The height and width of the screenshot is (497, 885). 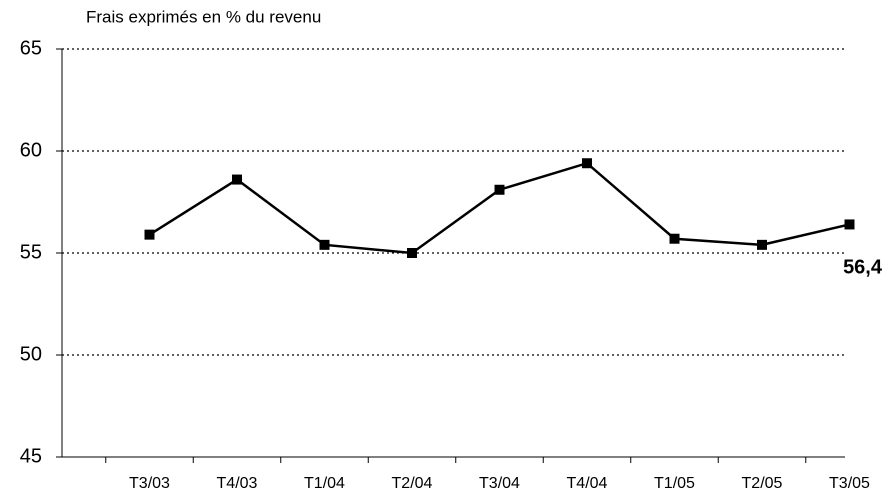 What do you see at coordinates (203, 16) in the screenshot?
I see `chart-title: Frais exprimés en % du revenu` at bounding box center [203, 16].